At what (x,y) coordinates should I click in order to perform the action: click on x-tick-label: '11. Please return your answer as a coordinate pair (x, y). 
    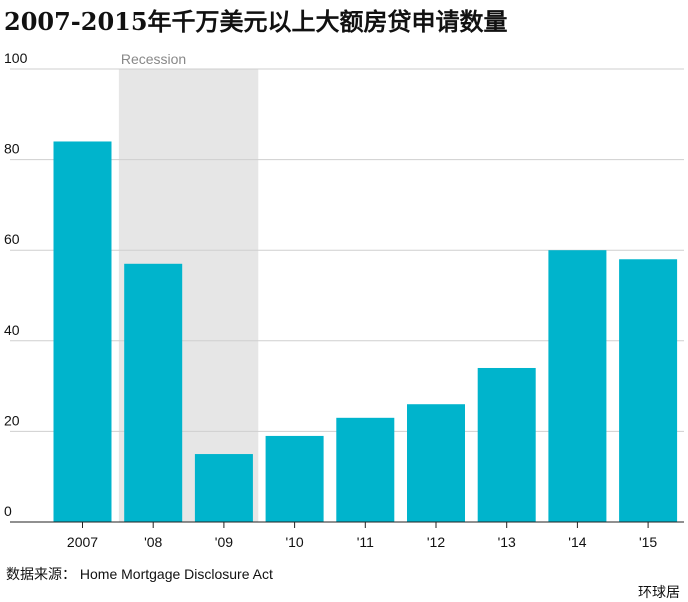
    Looking at the image, I should click on (365, 542).